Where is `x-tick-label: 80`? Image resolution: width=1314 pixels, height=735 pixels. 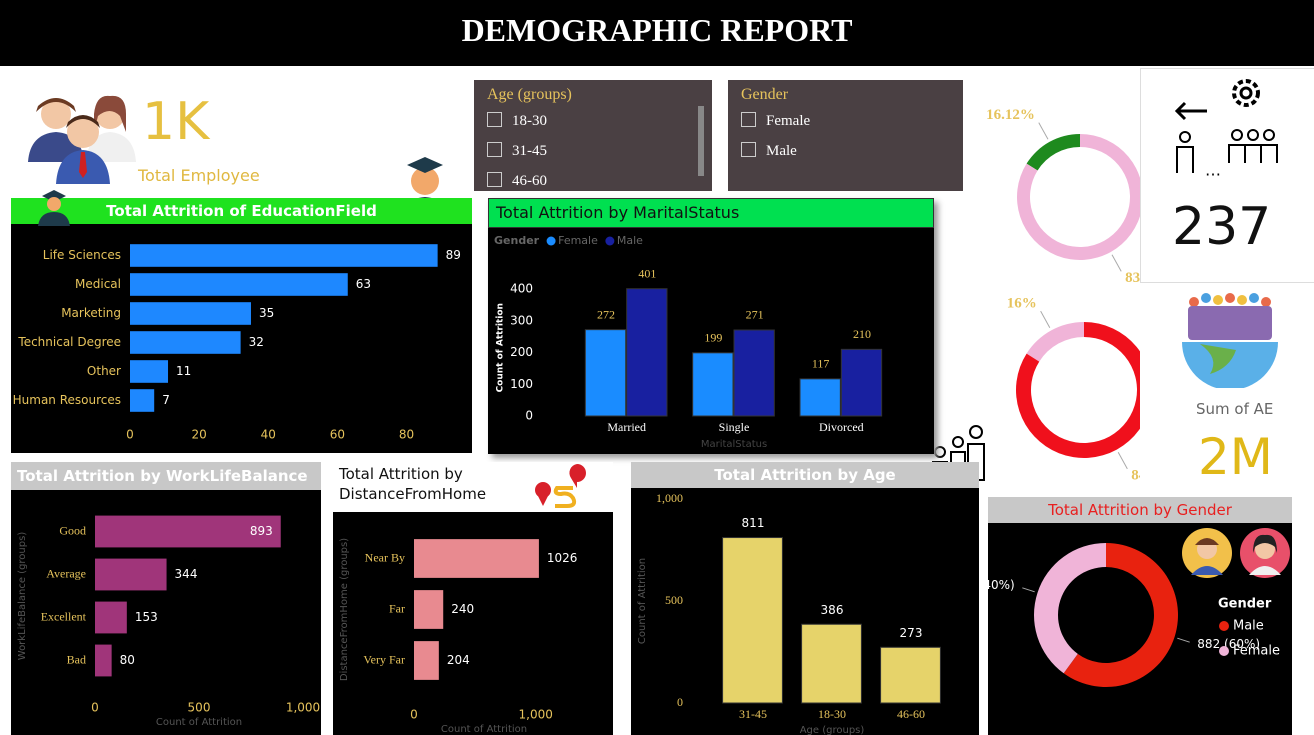
x-tick-label: 80 is located at coordinates (406, 435).